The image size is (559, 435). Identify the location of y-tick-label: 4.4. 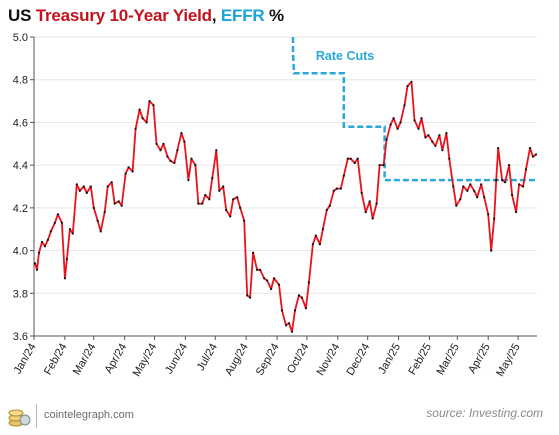
(20, 166).